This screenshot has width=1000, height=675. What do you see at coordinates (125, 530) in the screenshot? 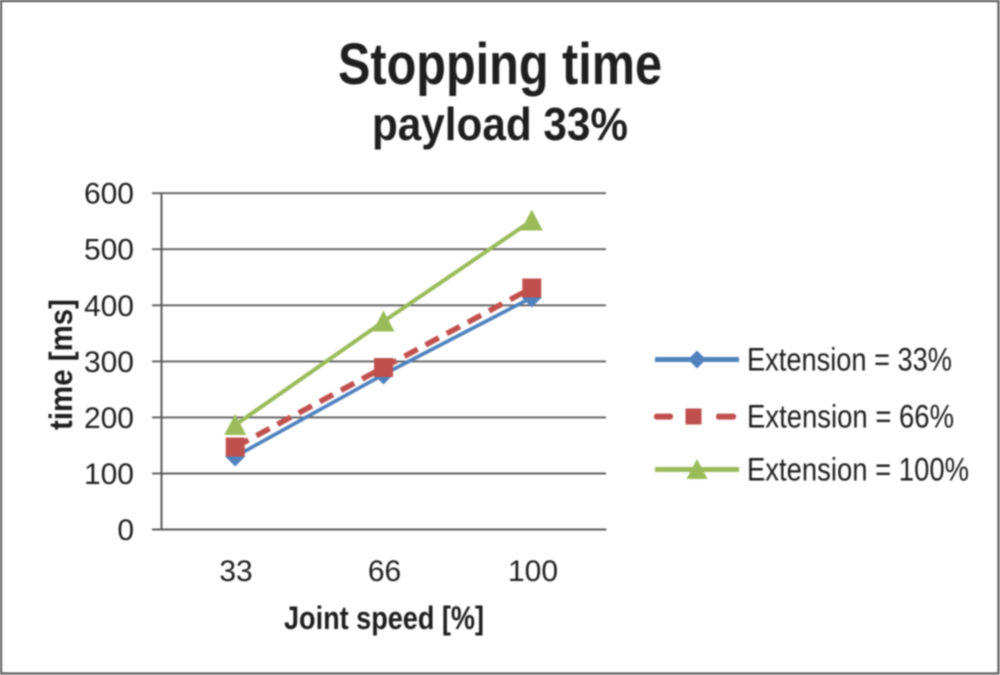
I see `svg-text: 0` at bounding box center [125, 530].